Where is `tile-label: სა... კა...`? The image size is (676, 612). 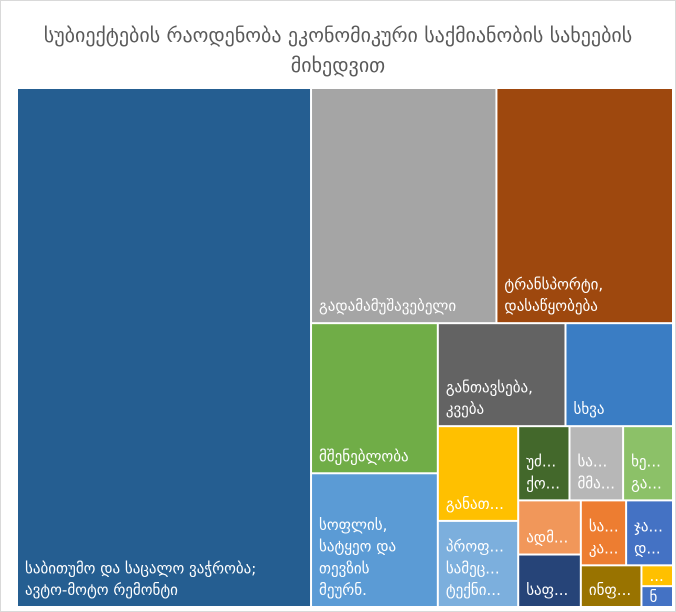
tile-label: სა... კა... is located at coordinates (604, 538).